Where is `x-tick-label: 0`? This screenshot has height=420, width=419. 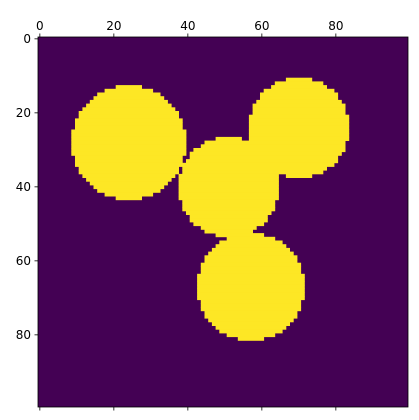 x-tick-label: 0 is located at coordinates (40, 26).